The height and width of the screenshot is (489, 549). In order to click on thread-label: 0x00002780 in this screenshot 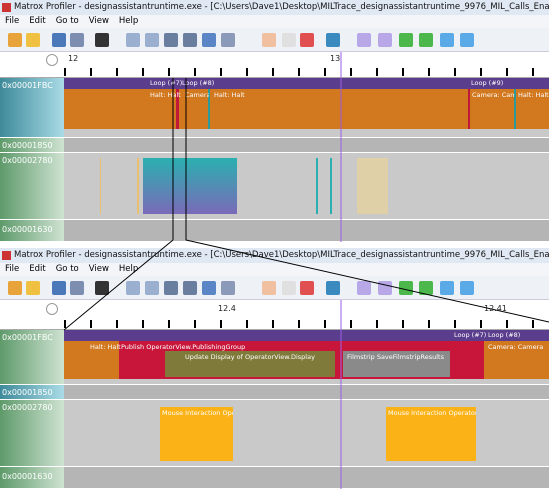, I will do `click(32, 186)`.